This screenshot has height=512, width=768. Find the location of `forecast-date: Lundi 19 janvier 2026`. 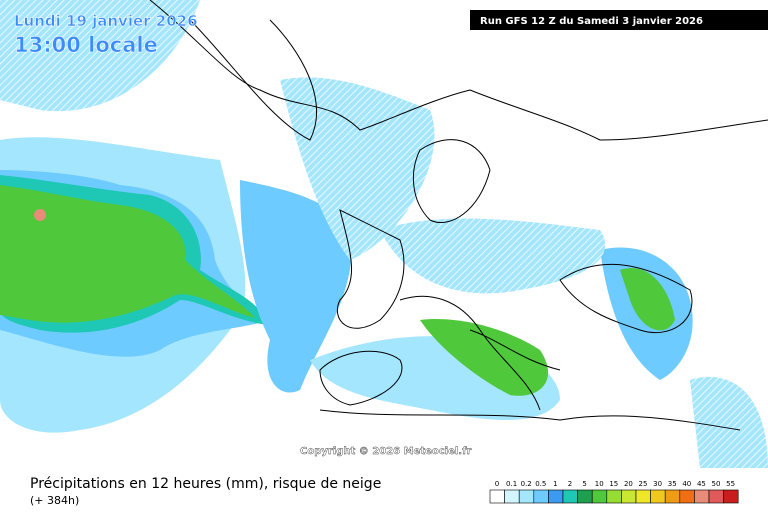

forecast-date: Lundi 19 janvier 2026 is located at coordinates (106, 21).